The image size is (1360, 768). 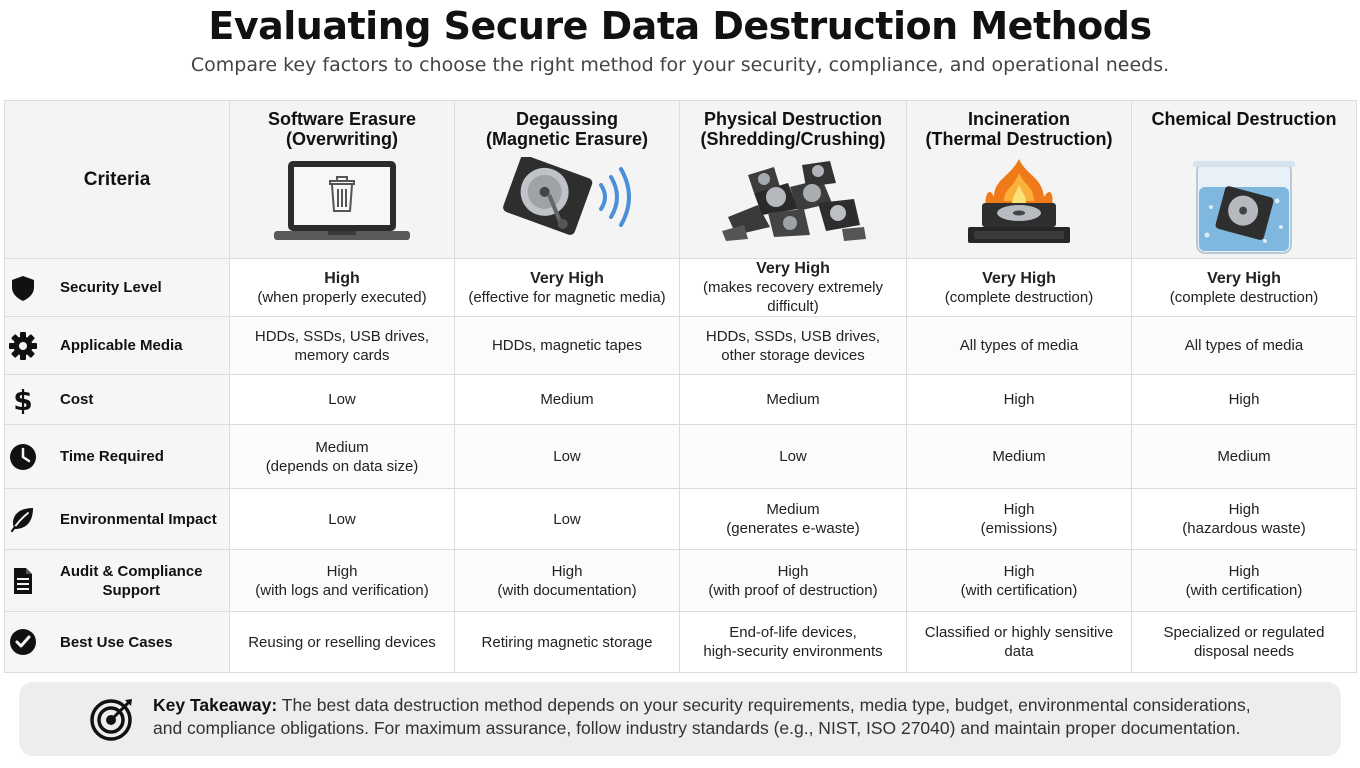 I want to click on cell-note: disposal needs, so click(x=1244, y=651).